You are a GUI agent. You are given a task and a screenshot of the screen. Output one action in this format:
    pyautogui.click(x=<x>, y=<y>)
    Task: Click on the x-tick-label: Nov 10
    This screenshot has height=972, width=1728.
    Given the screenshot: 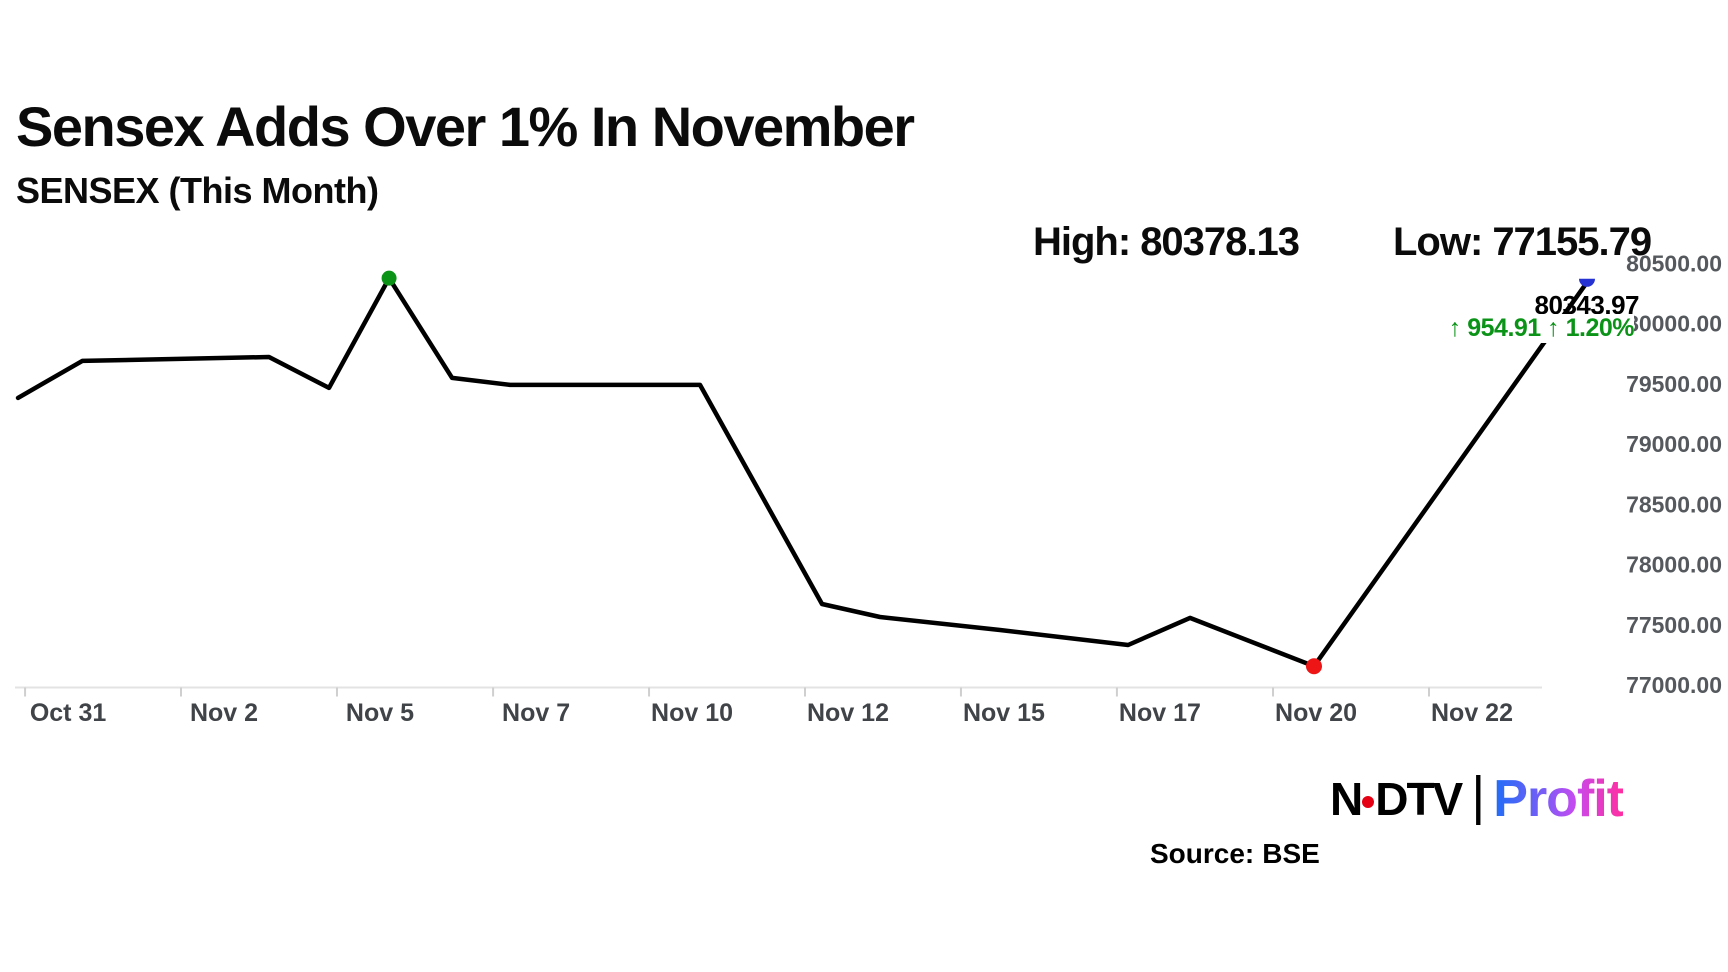 What is the action you would take?
    pyautogui.click(x=692, y=713)
    